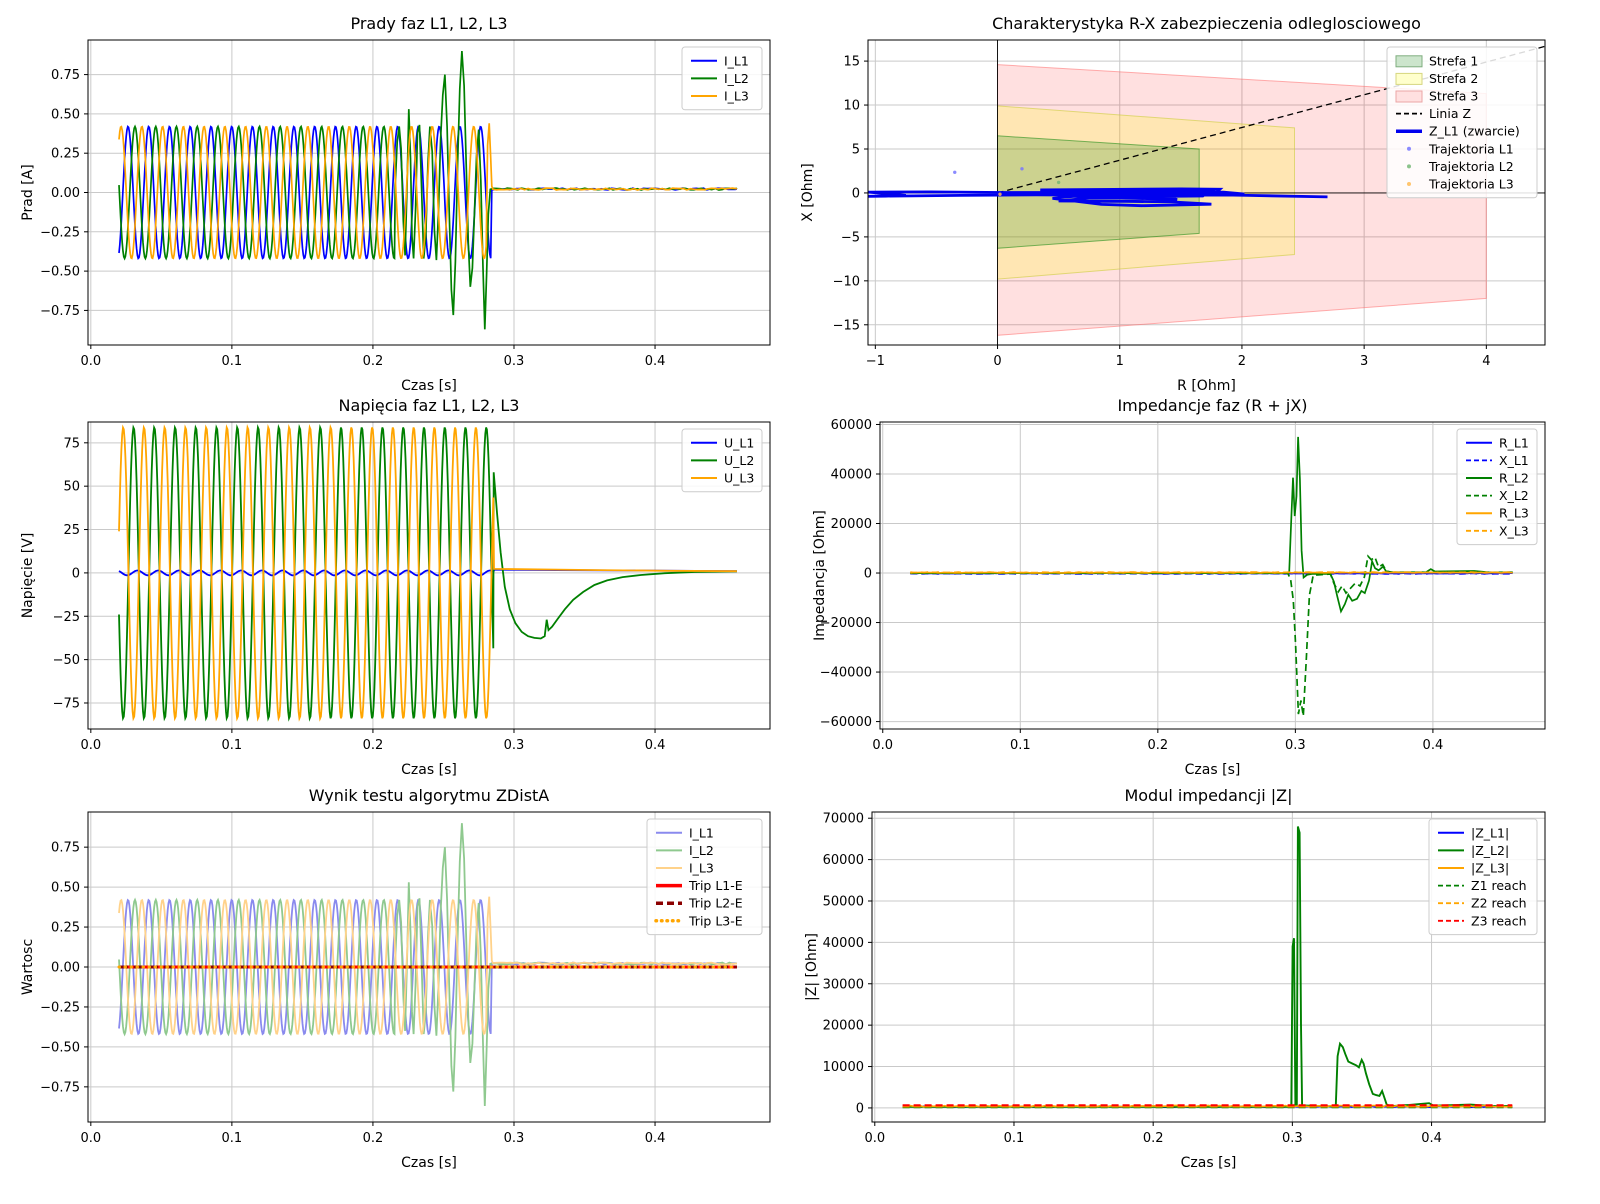  Describe the element at coordinates (846, 673) in the screenshot. I see `y-tick-label: −40000` at that location.